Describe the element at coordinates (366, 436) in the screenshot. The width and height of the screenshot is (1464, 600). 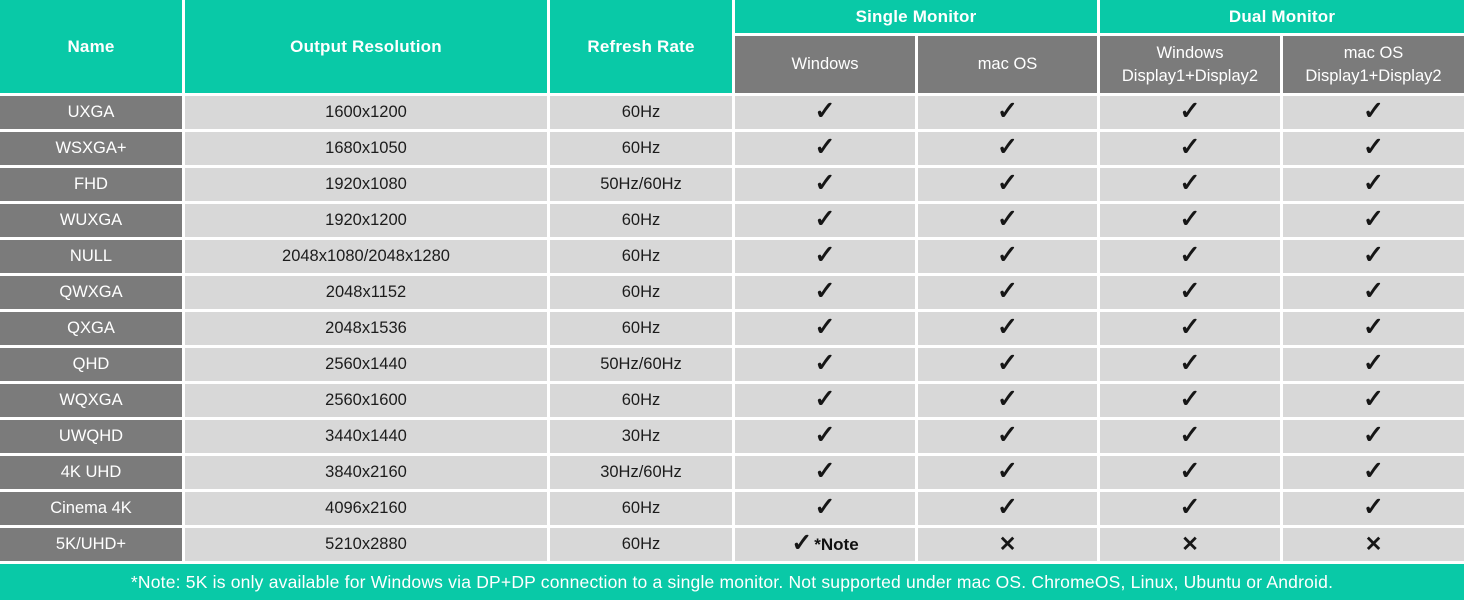
I see `row-resolution: 3440x1440` at that location.